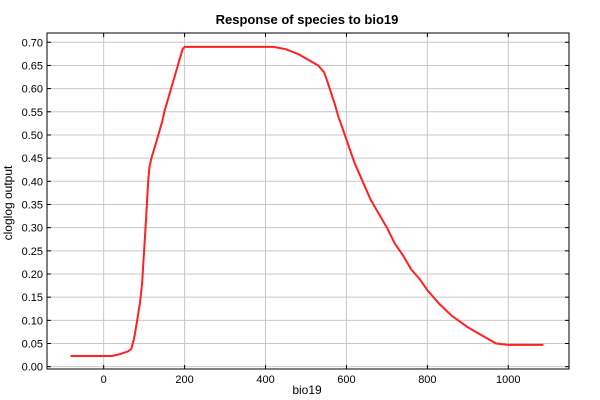  Describe the element at coordinates (104, 380) in the screenshot. I see `x-tick-label: 0` at that location.